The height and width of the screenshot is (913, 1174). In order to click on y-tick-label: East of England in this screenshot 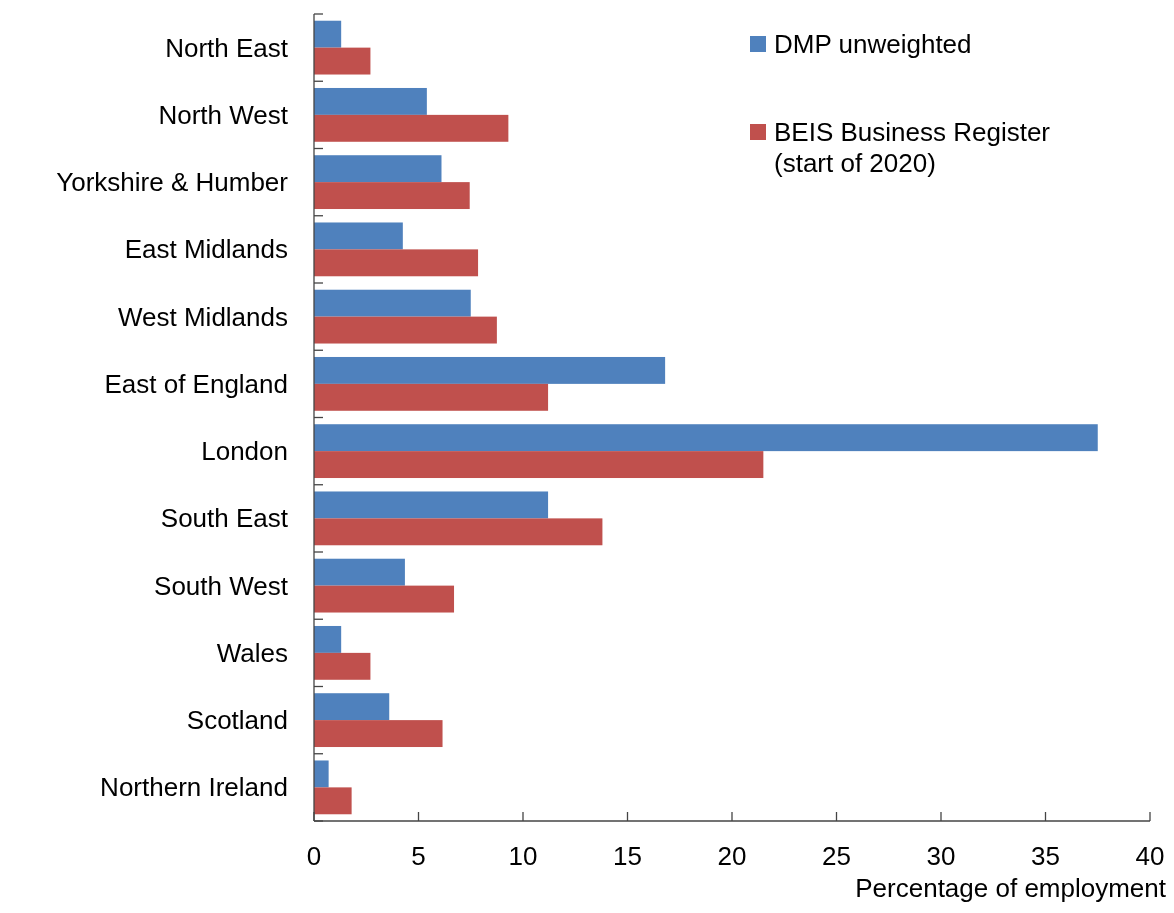, I will do `click(196, 383)`.